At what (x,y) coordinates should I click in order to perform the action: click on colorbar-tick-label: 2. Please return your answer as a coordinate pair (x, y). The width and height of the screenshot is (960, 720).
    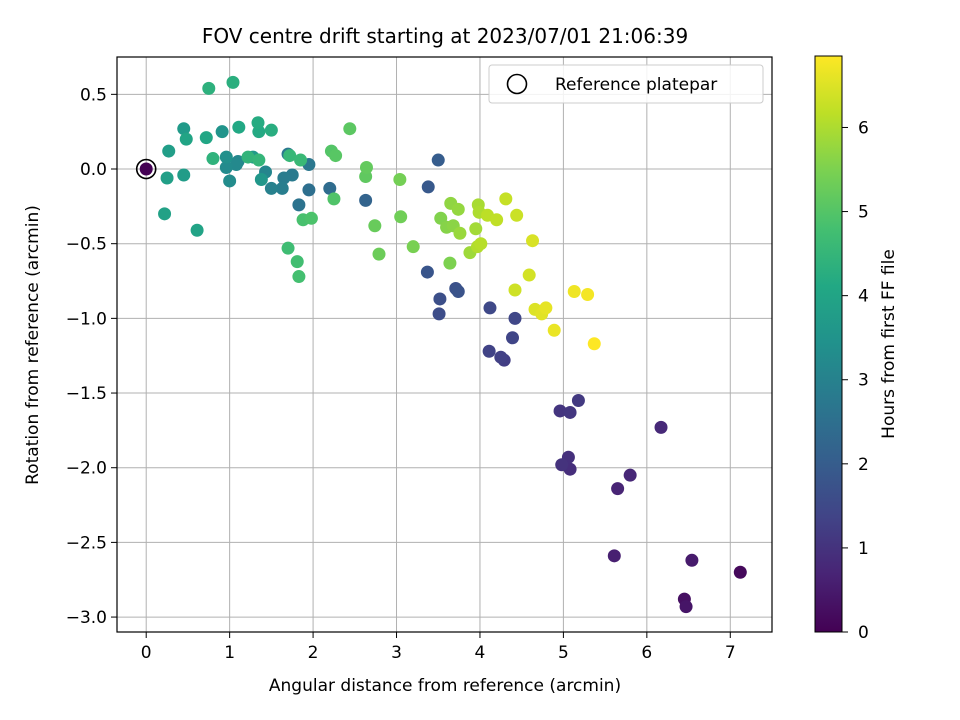
    Looking at the image, I should click on (863, 465).